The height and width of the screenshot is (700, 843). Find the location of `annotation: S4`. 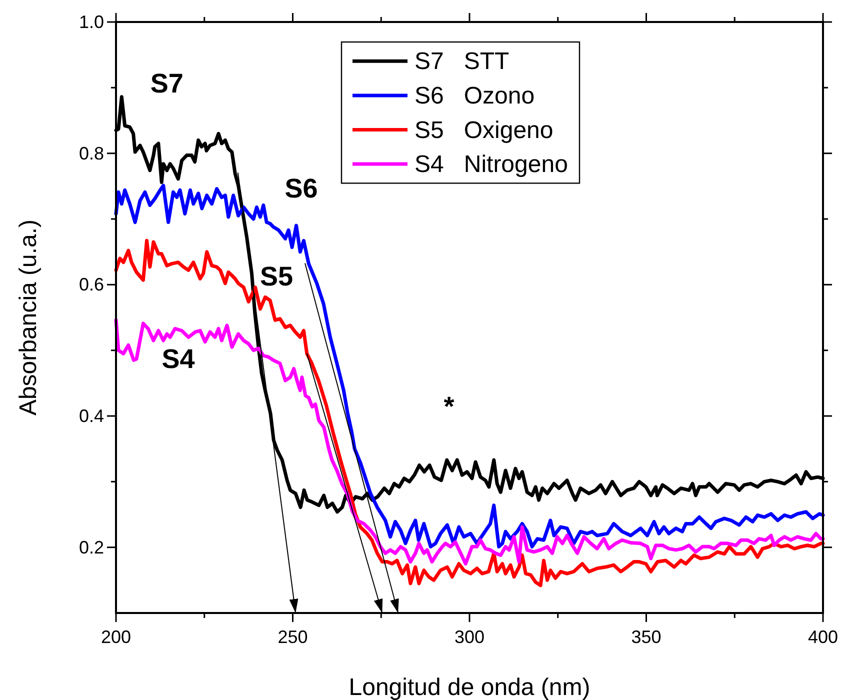

annotation: S4 is located at coordinates (178, 359).